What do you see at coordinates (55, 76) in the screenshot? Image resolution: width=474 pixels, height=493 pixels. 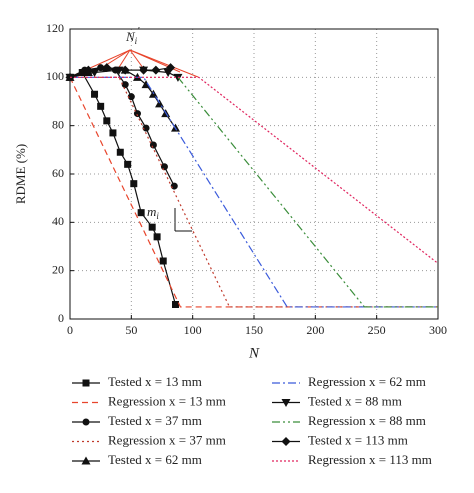 I see `y-tick-label: 100` at bounding box center [55, 76].